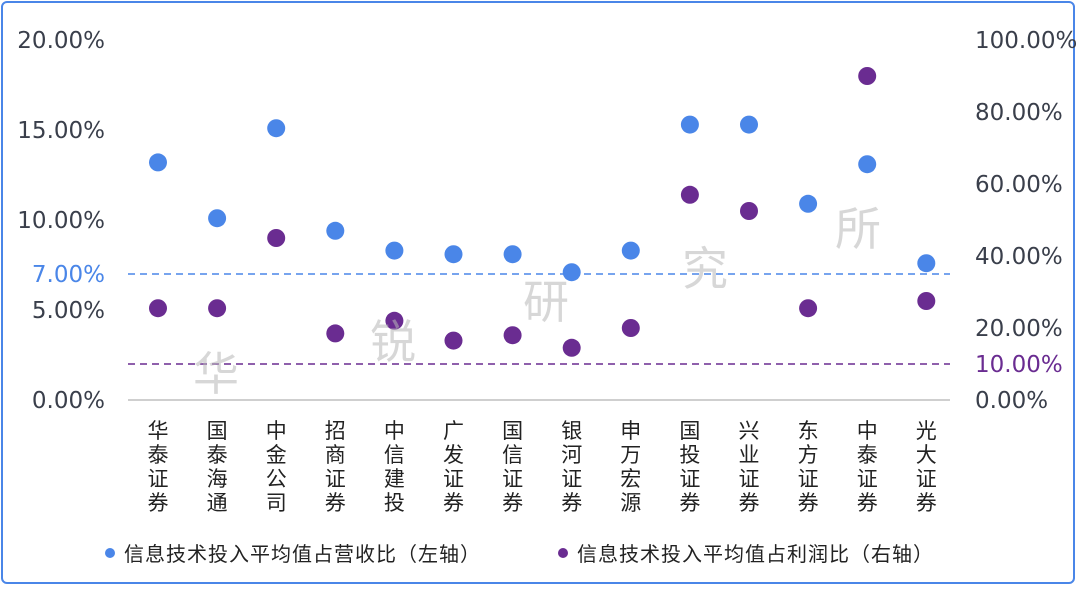  Describe the element at coordinates (705, 269) in the screenshot. I see `watermark-char: 究` at that location.